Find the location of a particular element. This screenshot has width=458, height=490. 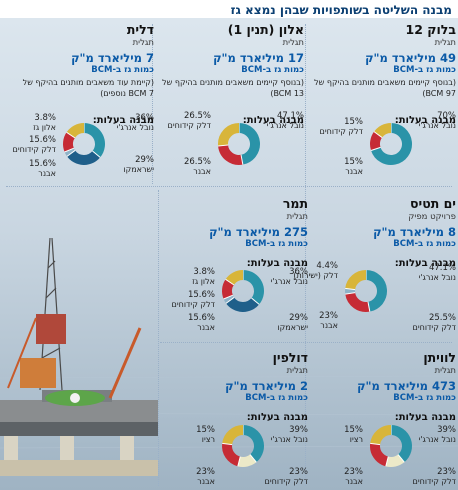

slice-label: 26.5% דלק קידוחים is located at coordinates (189, 121).